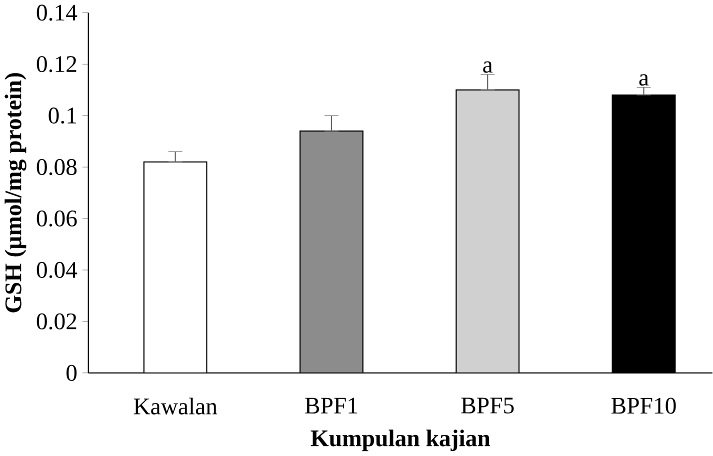 This screenshot has width=713, height=456. What do you see at coordinates (15, 192) in the screenshot?
I see `y-axis-title: GSH (µmol/mg protein)` at bounding box center [15, 192].